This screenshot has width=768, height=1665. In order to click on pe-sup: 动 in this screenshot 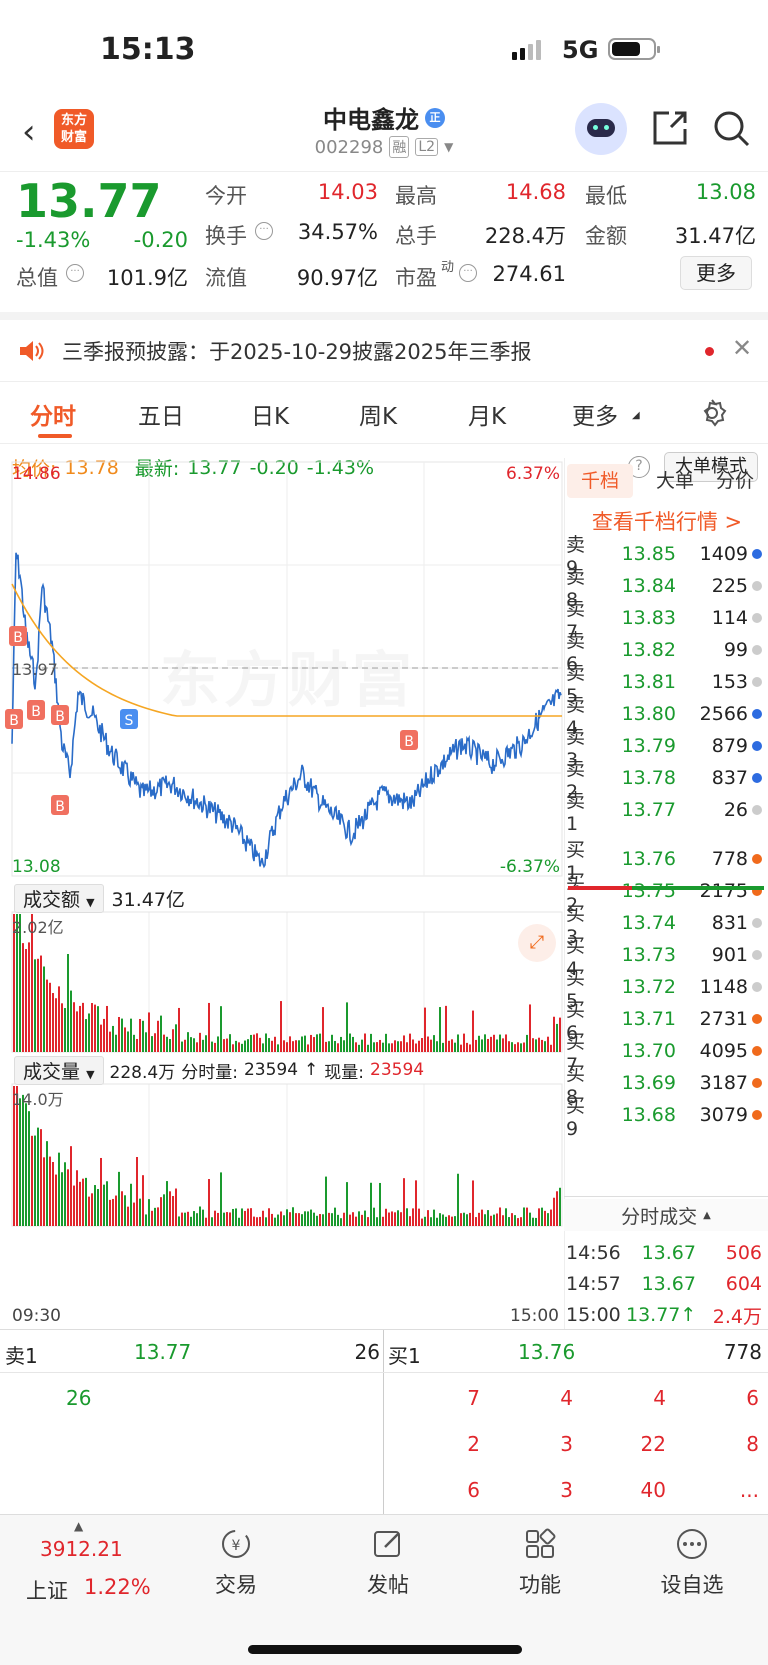, I will do `click(448, 267)`.